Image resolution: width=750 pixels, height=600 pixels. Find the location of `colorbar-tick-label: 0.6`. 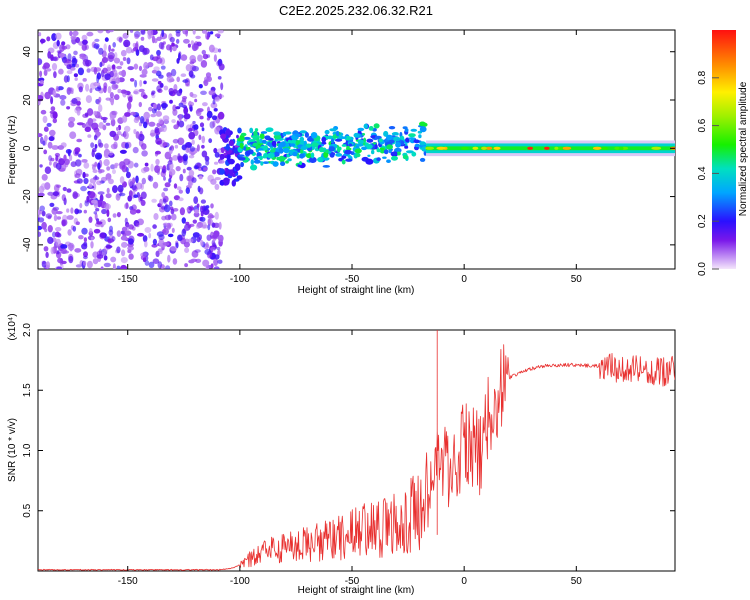

colorbar-tick-label: 0.6 is located at coordinates (702, 125).